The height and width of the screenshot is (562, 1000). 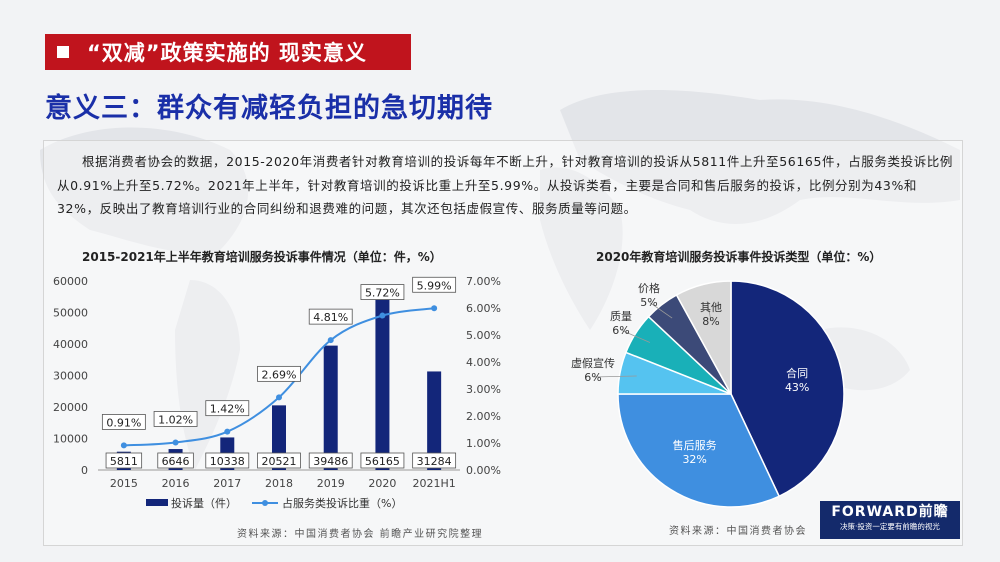 I want to click on y-right-tick-label: 4.00%, so click(x=483, y=362).